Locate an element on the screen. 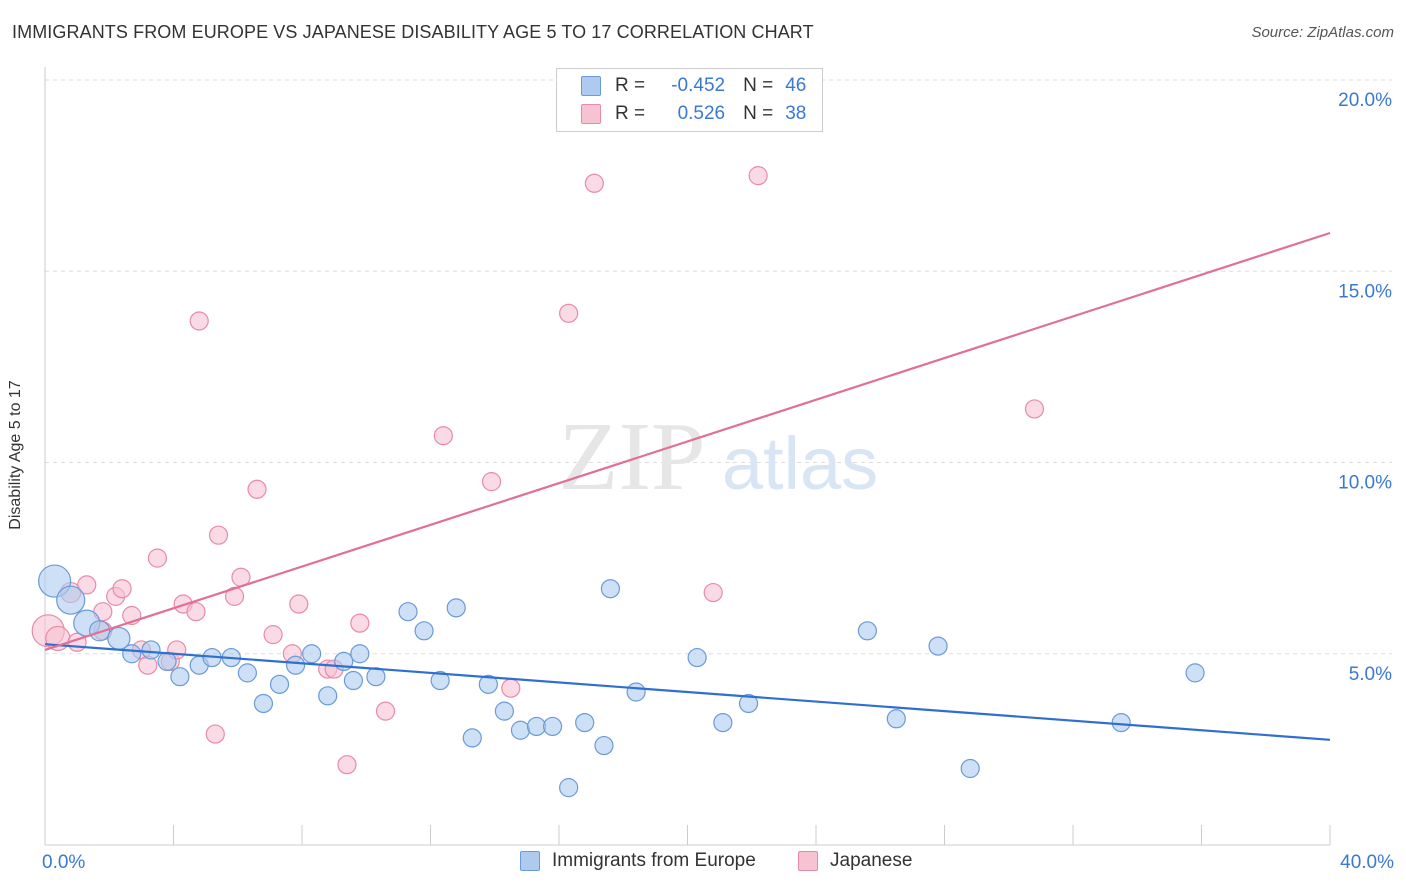 This screenshot has height=892, width=1406. r-value: -0.452 is located at coordinates (698, 85).